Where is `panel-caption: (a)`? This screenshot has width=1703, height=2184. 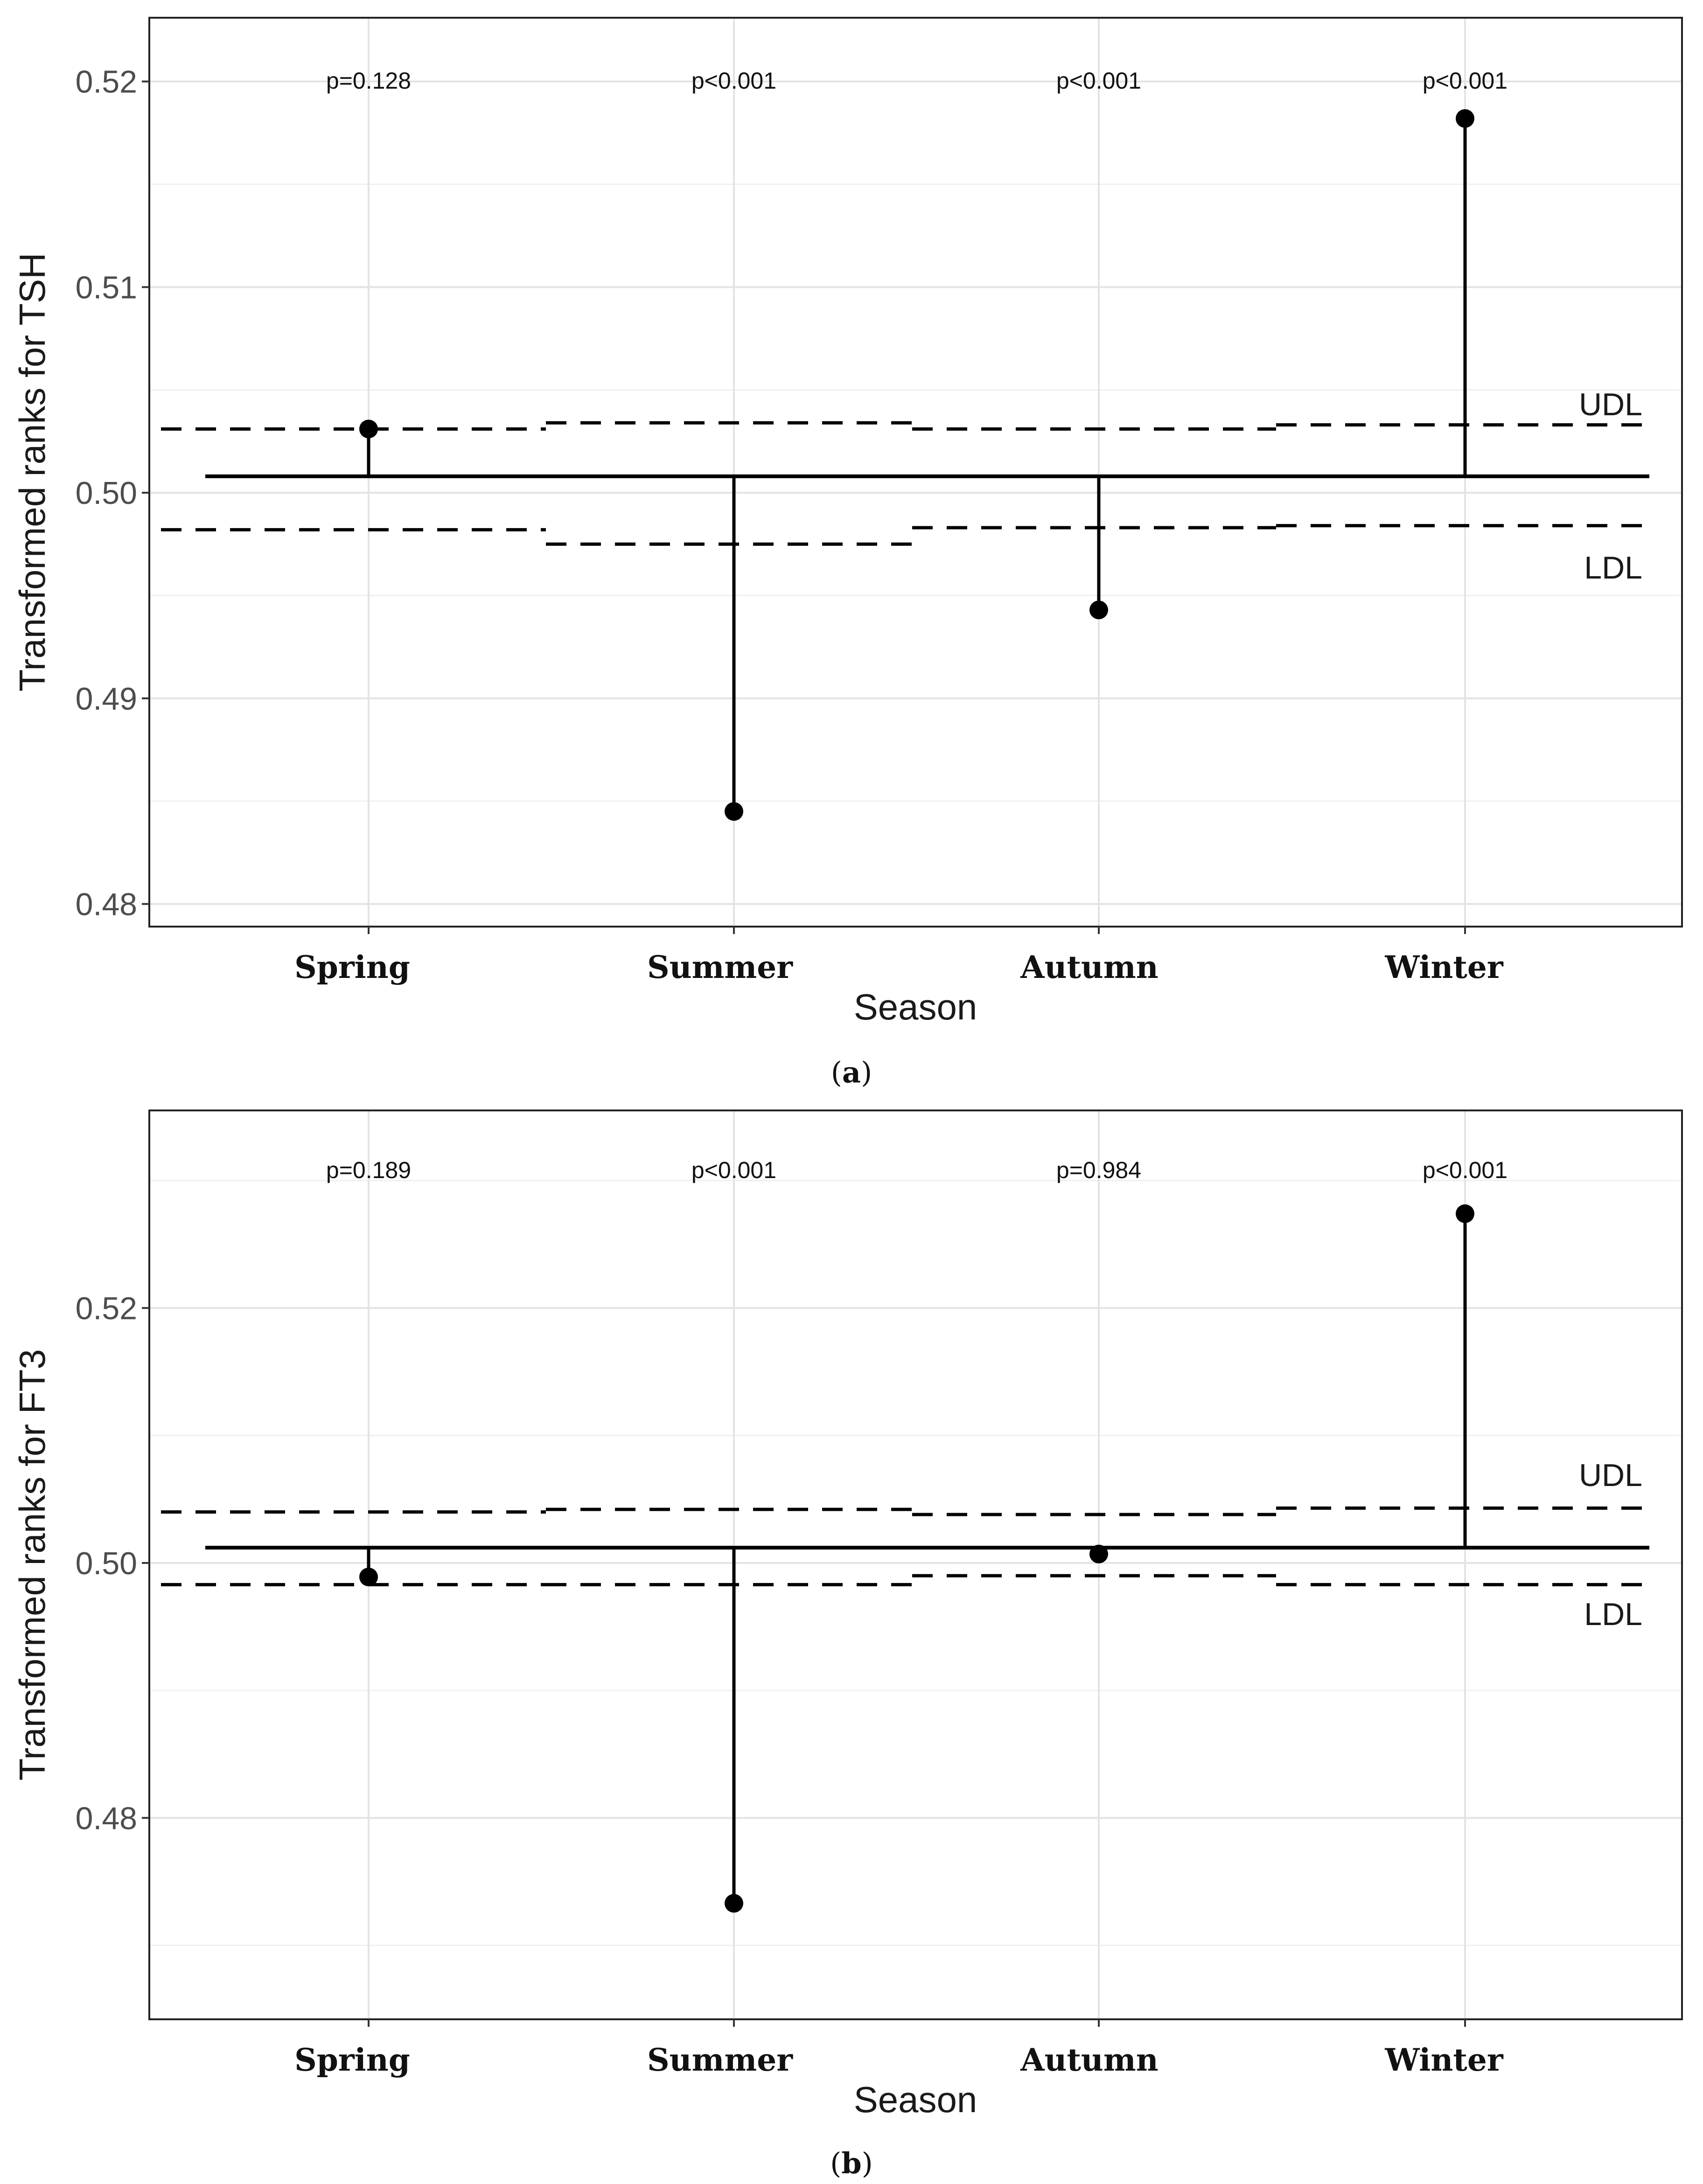 panel-caption: (a) is located at coordinates (851, 1072).